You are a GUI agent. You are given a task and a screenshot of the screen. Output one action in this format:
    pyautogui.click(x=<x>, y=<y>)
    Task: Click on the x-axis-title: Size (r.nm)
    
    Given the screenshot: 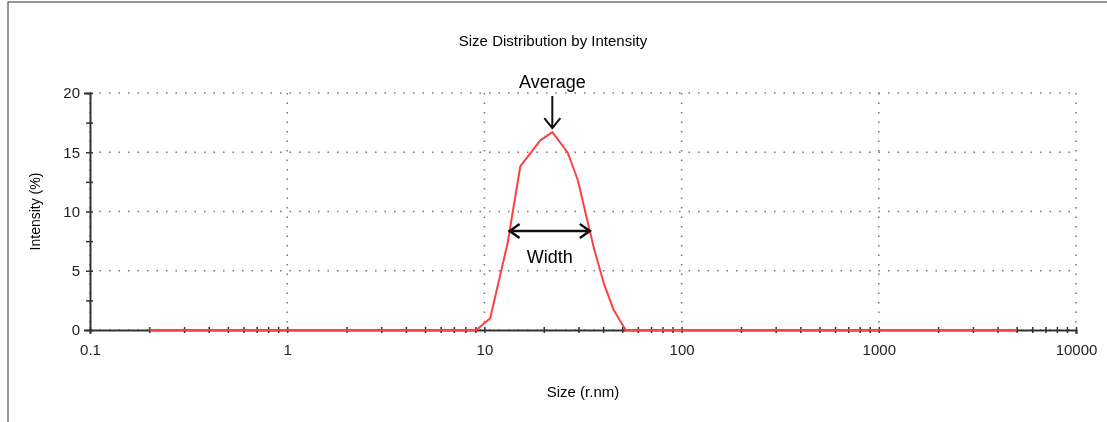 What is the action you would take?
    pyautogui.click(x=583, y=391)
    